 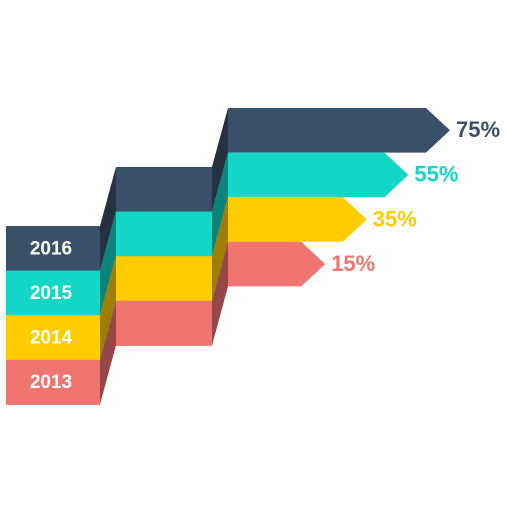 What do you see at coordinates (395, 218) in the screenshot?
I see `value-label: 35%` at bounding box center [395, 218].